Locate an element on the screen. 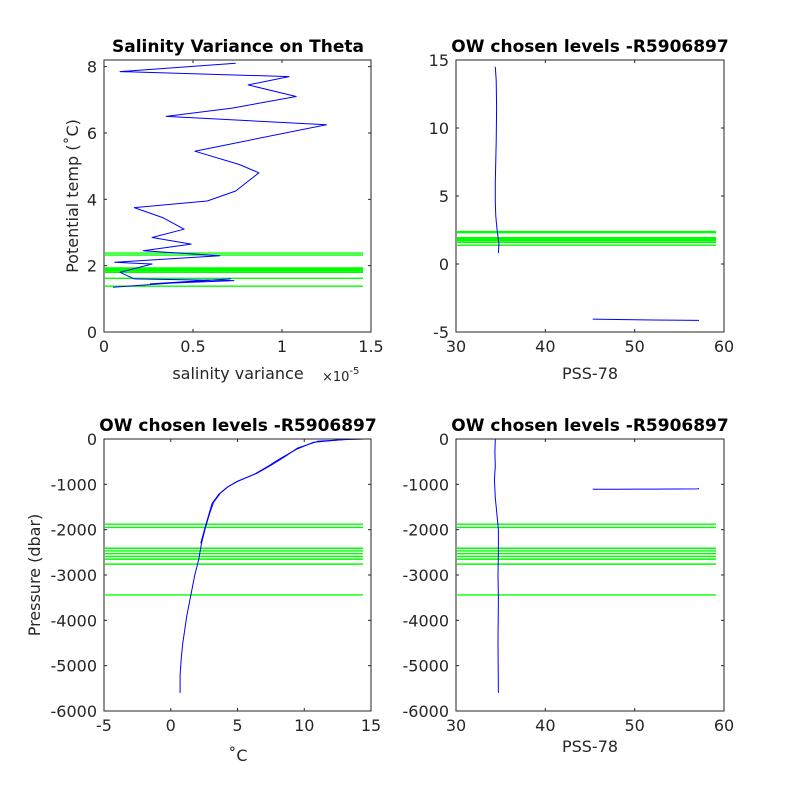 The height and width of the screenshot is (800, 800). y-tick-label: -5 is located at coordinates (441, 332).